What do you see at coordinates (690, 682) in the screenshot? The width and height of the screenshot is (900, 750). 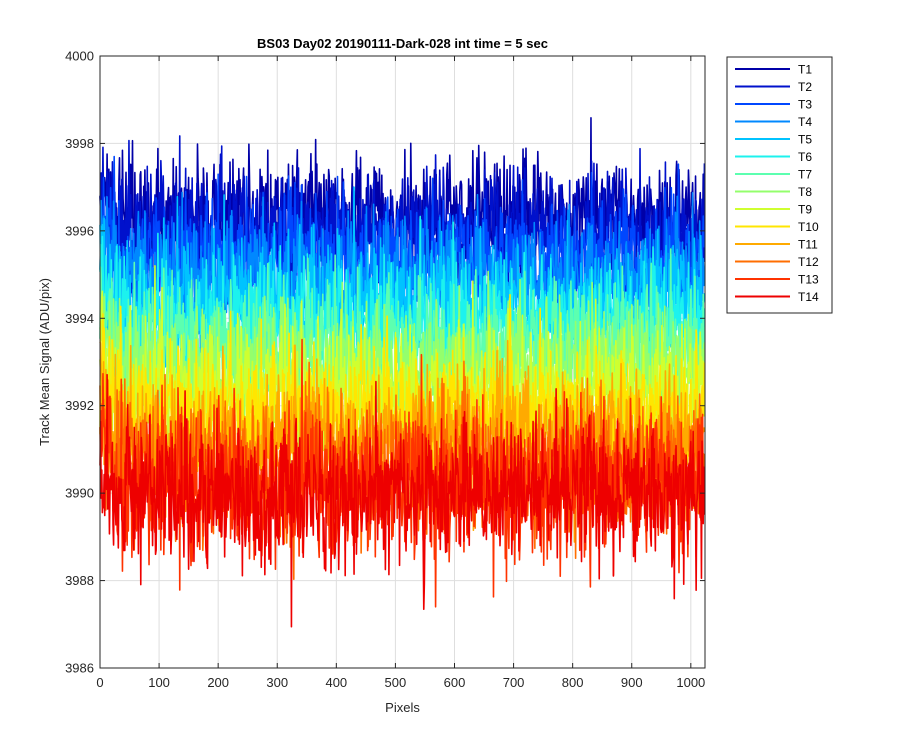 I see `x-tick-label: 1000` at bounding box center [690, 682].